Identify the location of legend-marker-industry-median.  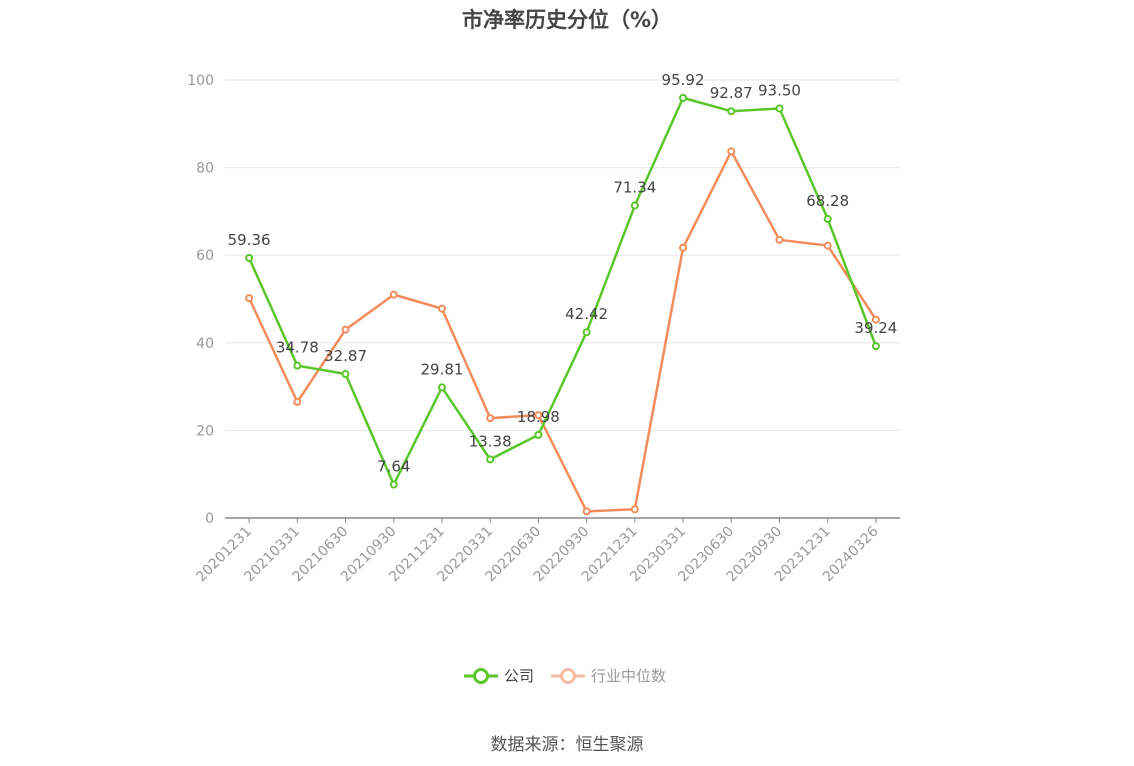
(568, 676).